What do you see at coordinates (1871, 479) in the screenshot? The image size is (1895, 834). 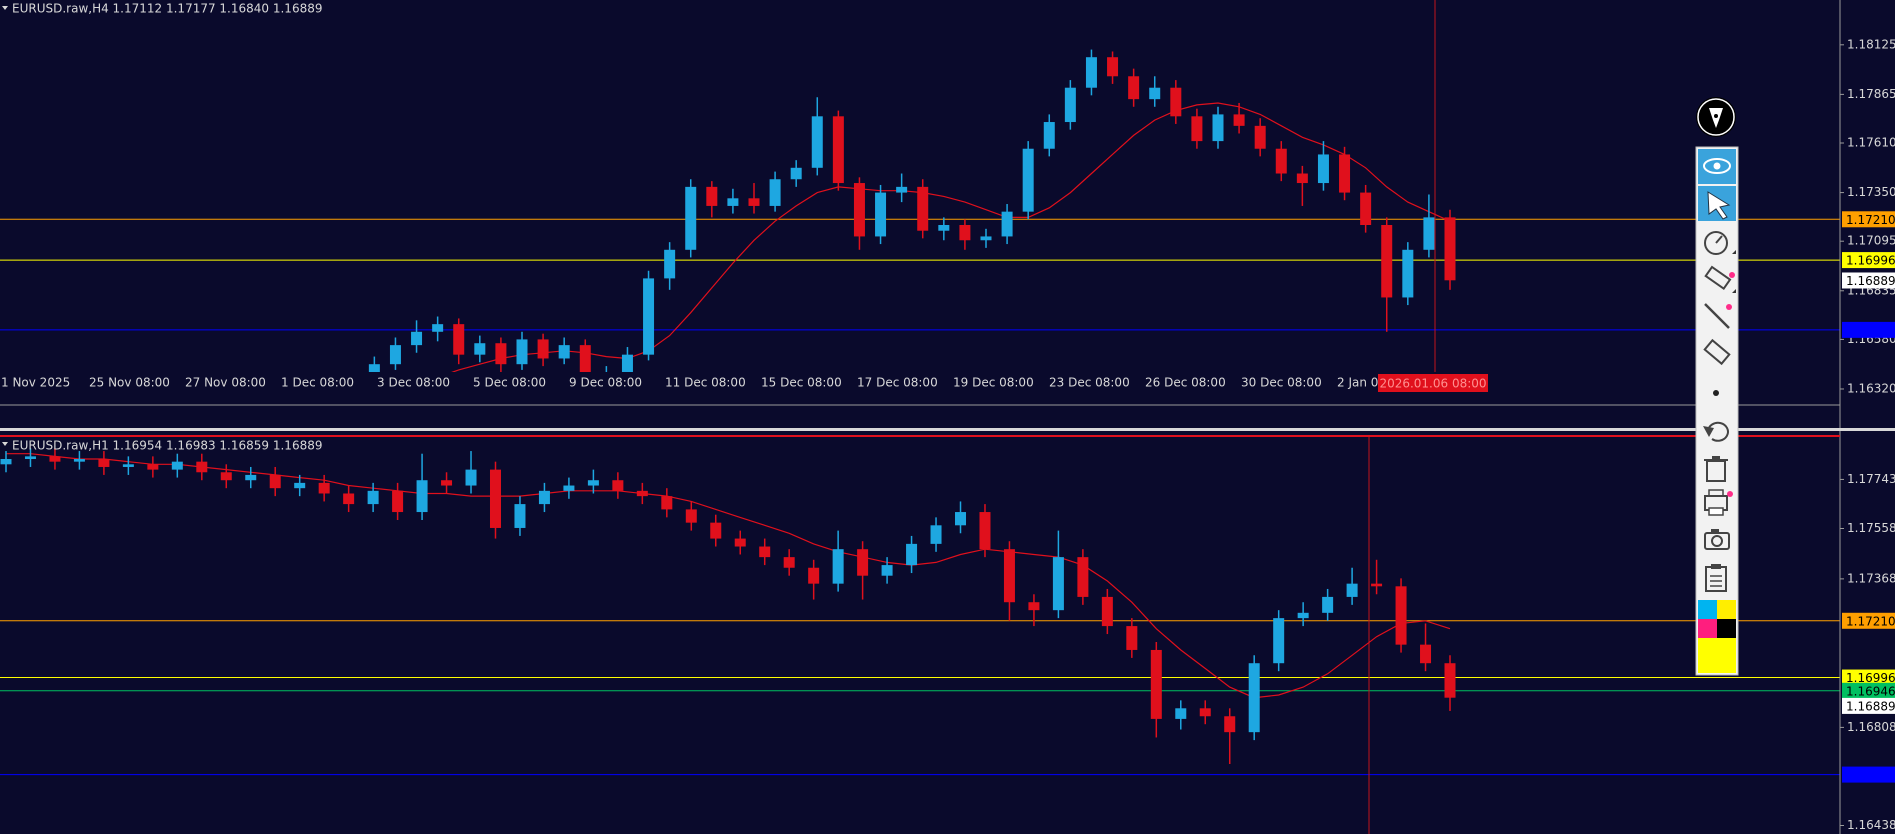 I see `y-tick-label: 1.17743` at bounding box center [1871, 479].